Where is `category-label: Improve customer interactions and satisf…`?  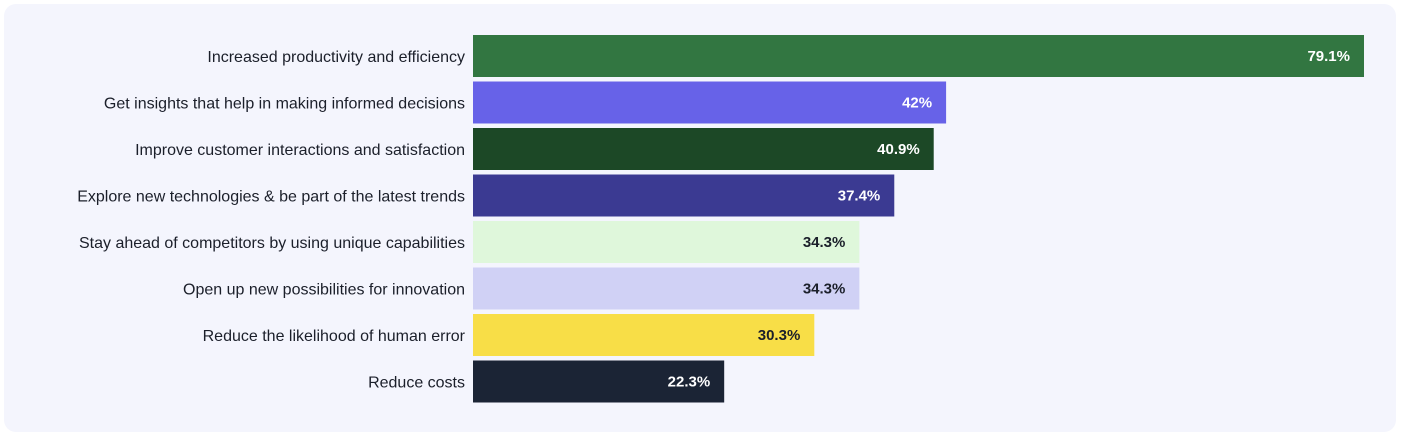
category-label: Improve customer interactions and satisf… is located at coordinates (300, 150).